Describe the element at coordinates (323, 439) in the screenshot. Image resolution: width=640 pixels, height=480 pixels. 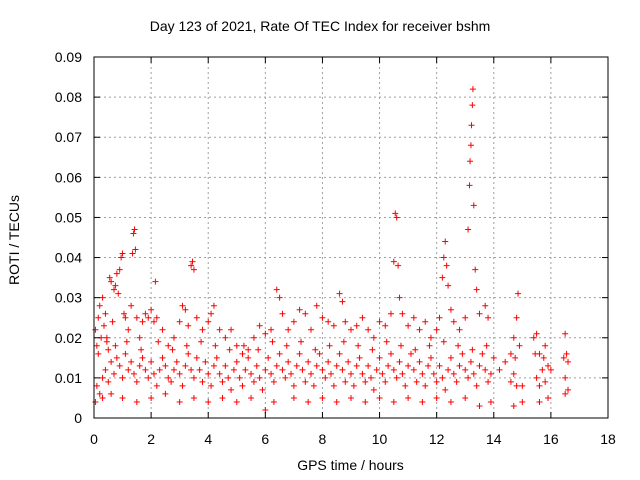
I see `x-tick-label: 8` at that location.